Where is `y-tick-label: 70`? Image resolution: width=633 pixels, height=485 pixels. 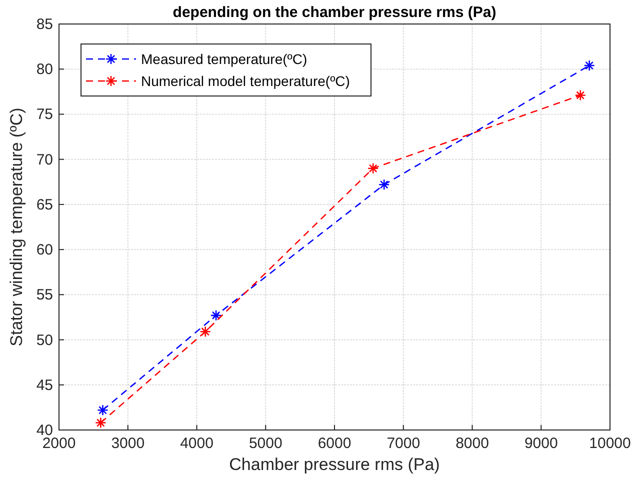
y-tick-label: 70 is located at coordinates (44, 159).